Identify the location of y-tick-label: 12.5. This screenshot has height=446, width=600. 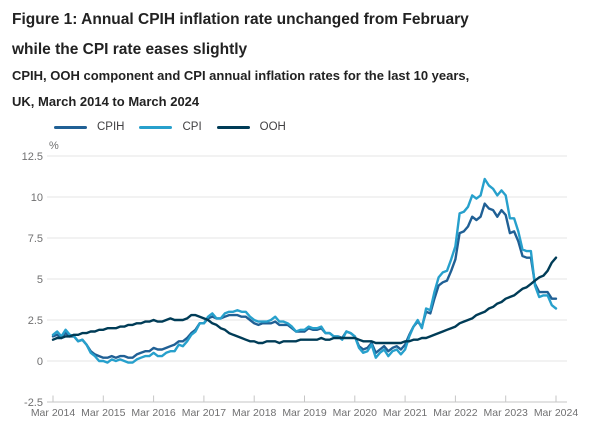
(32, 157).